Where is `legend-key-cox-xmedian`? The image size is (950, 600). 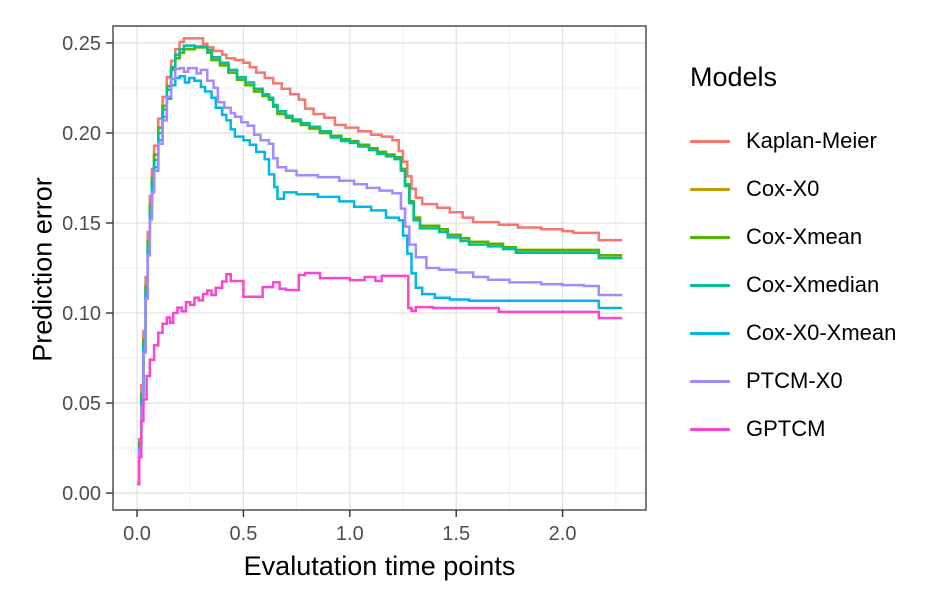 legend-key-cox-xmedian is located at coordinates (710, 285).